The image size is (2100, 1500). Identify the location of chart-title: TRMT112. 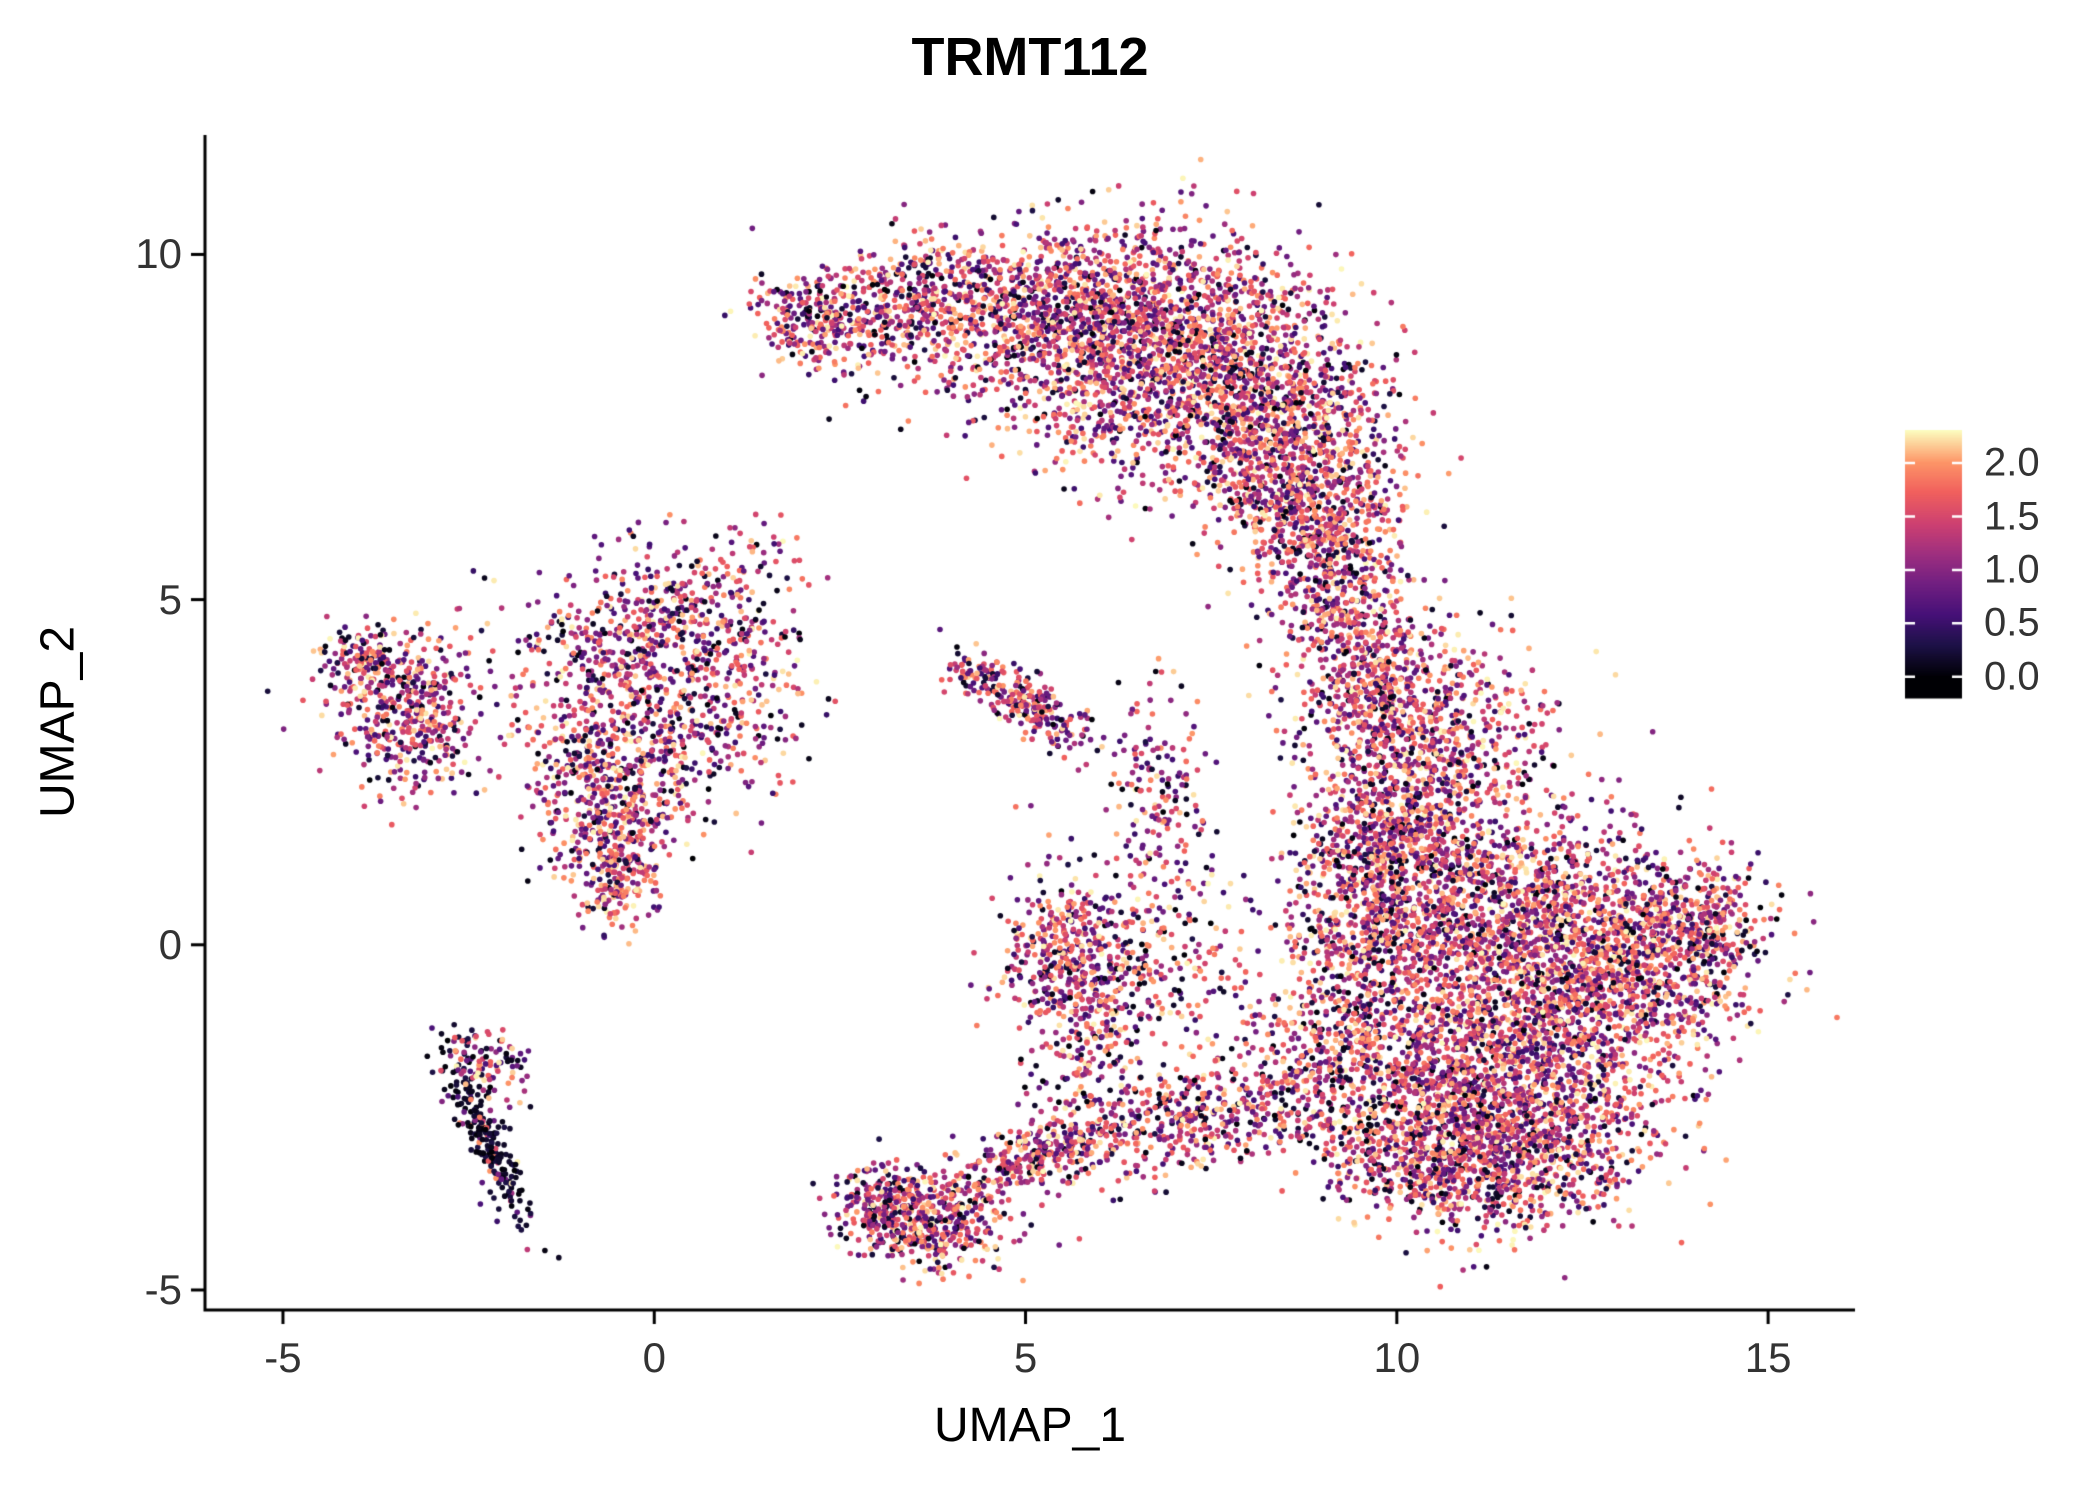
(1030, 57).